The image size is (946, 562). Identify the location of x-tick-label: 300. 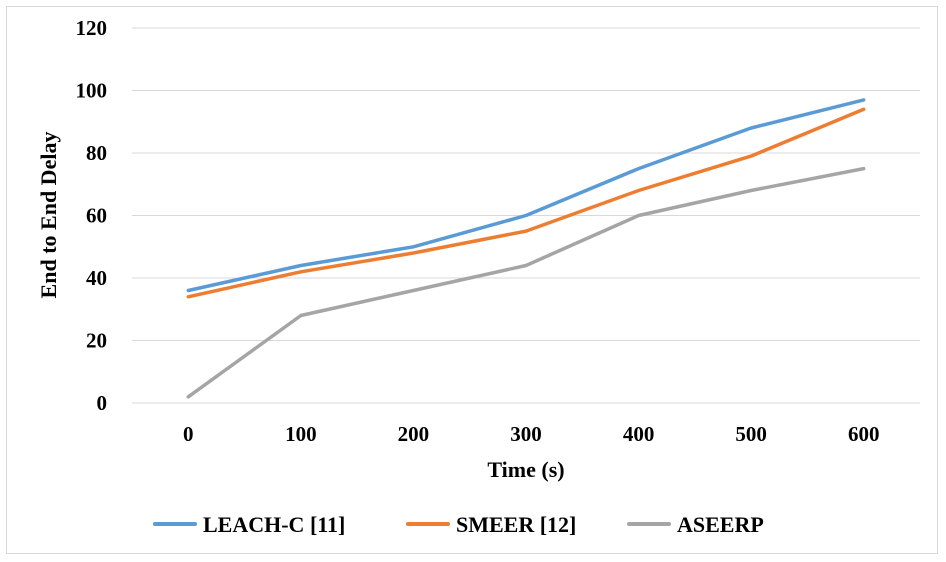
(526, 434).